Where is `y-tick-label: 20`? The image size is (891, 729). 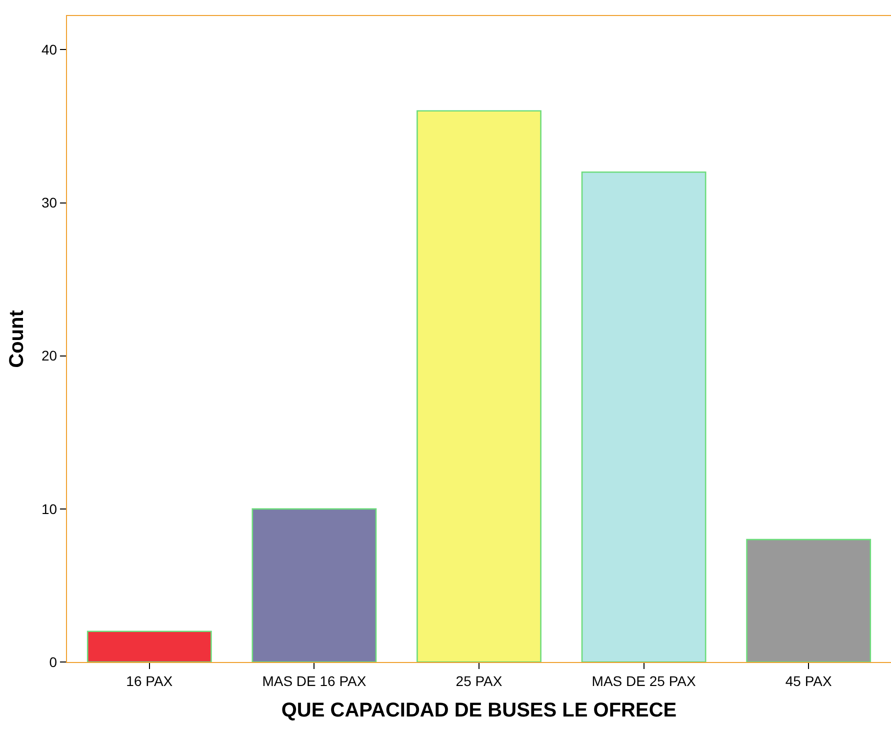 y-tick-label: 20 is located at coordinates (49, 356).